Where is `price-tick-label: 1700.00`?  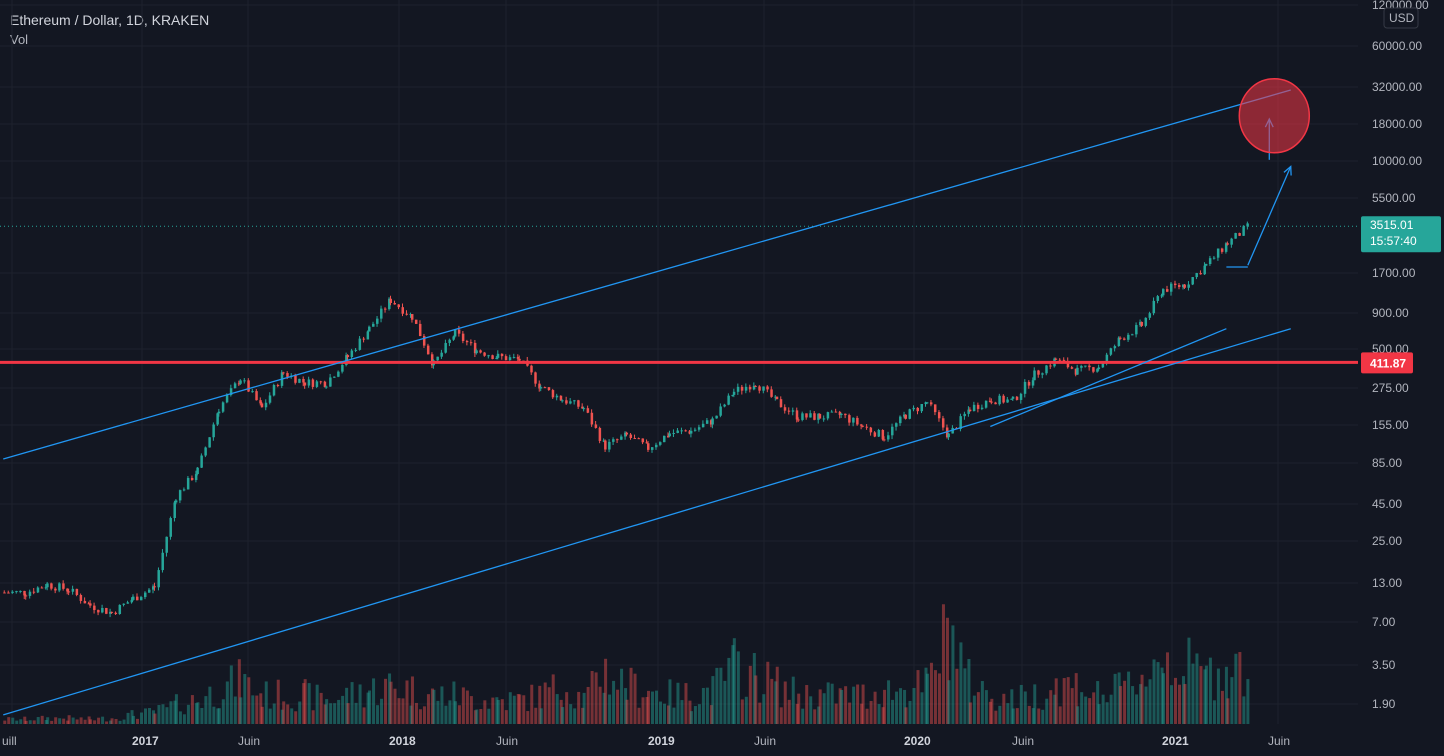 price-tick-label: 1700.00 is located at coordinates (1394, 273).